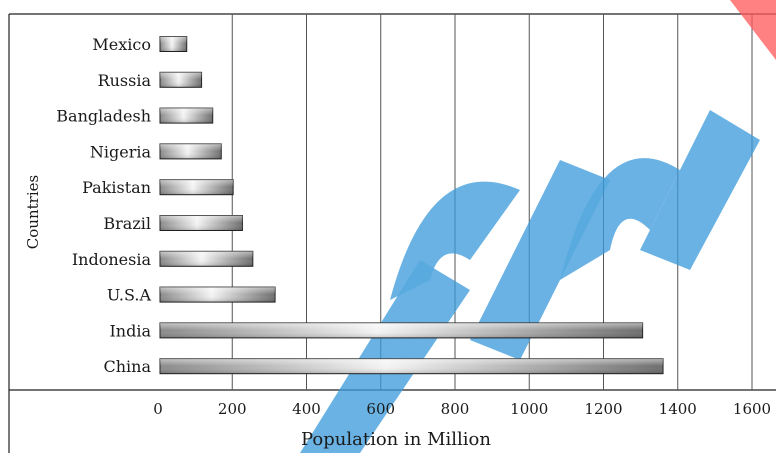 Image resolution: width=776 pixels, height=458 pixels. Describe the element at coordinates (112, 259) in the screenshot. I see `category-label: Indonesia` at that location.